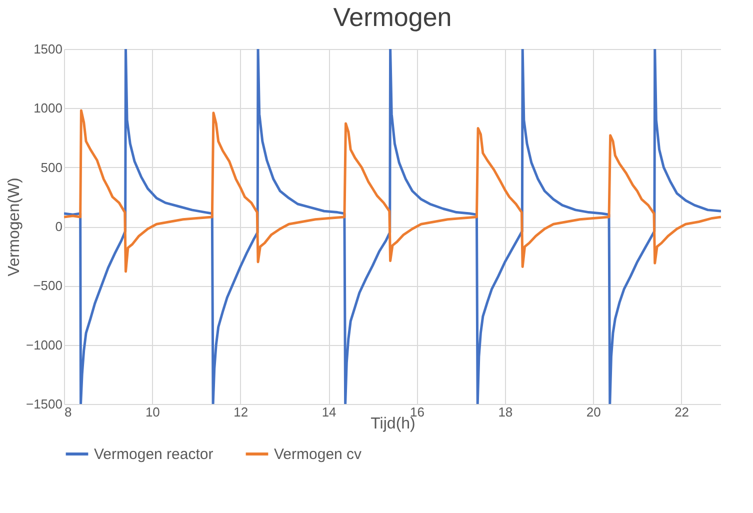 This screenshot has height=513, width=753. I want to click on y-tick-label: −1500, so click(44, 404).